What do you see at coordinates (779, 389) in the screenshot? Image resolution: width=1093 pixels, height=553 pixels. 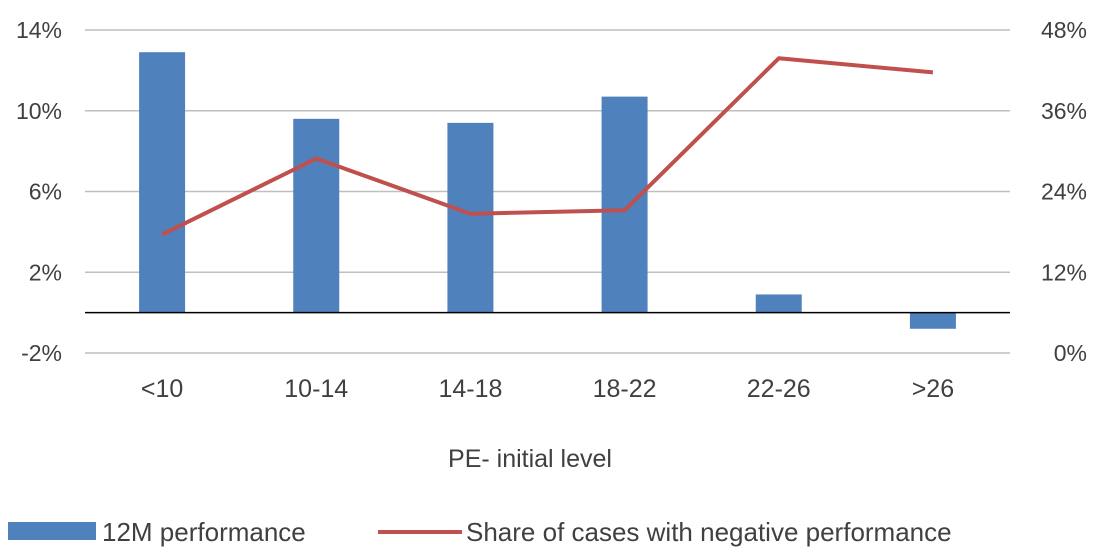 I see `x-tick-label-4: 22-26` at bounding box center [779, 389].